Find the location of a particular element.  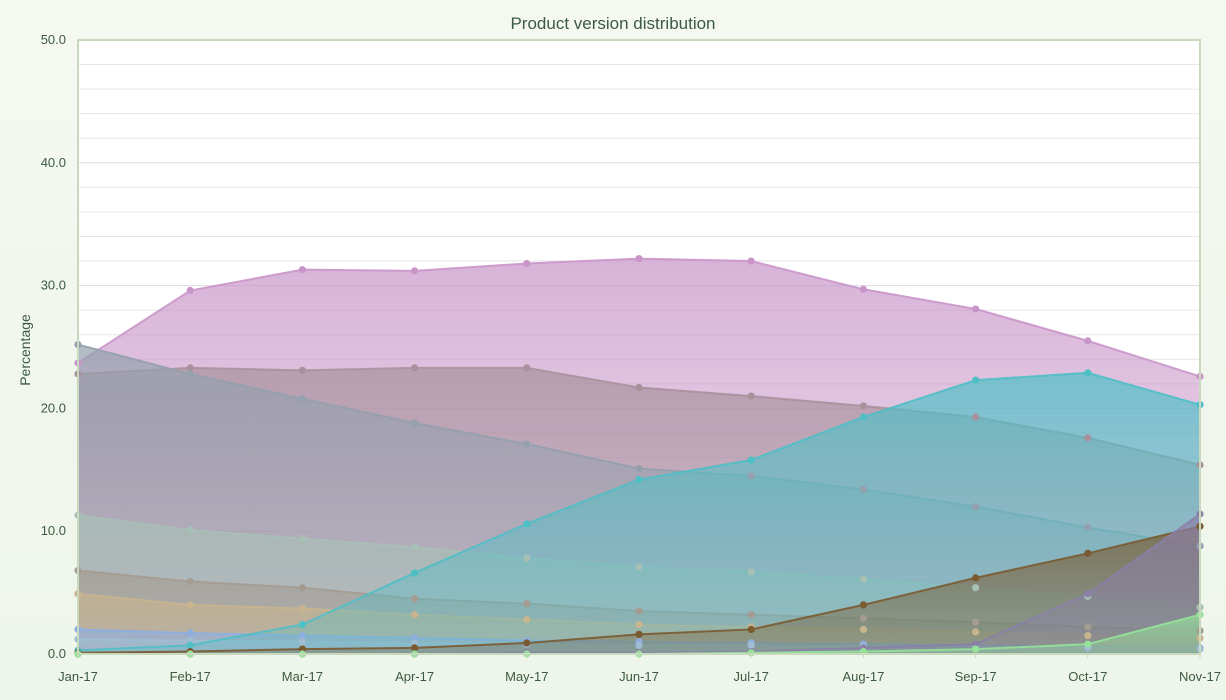

x-tick-label: Jan-17 is located at coordinates (78, 676).